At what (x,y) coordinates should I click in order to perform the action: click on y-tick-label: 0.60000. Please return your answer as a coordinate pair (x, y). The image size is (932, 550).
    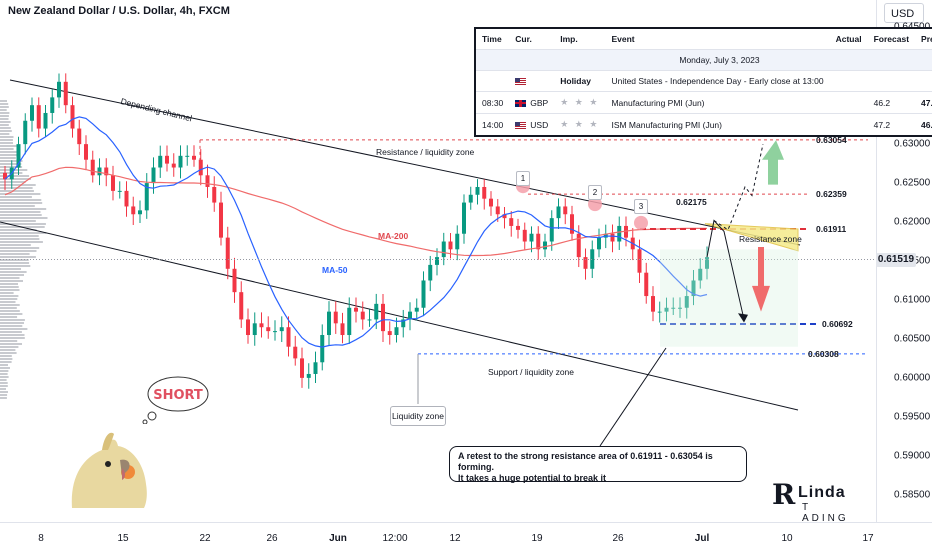
    Looking at the image, I should click on (912, 378).